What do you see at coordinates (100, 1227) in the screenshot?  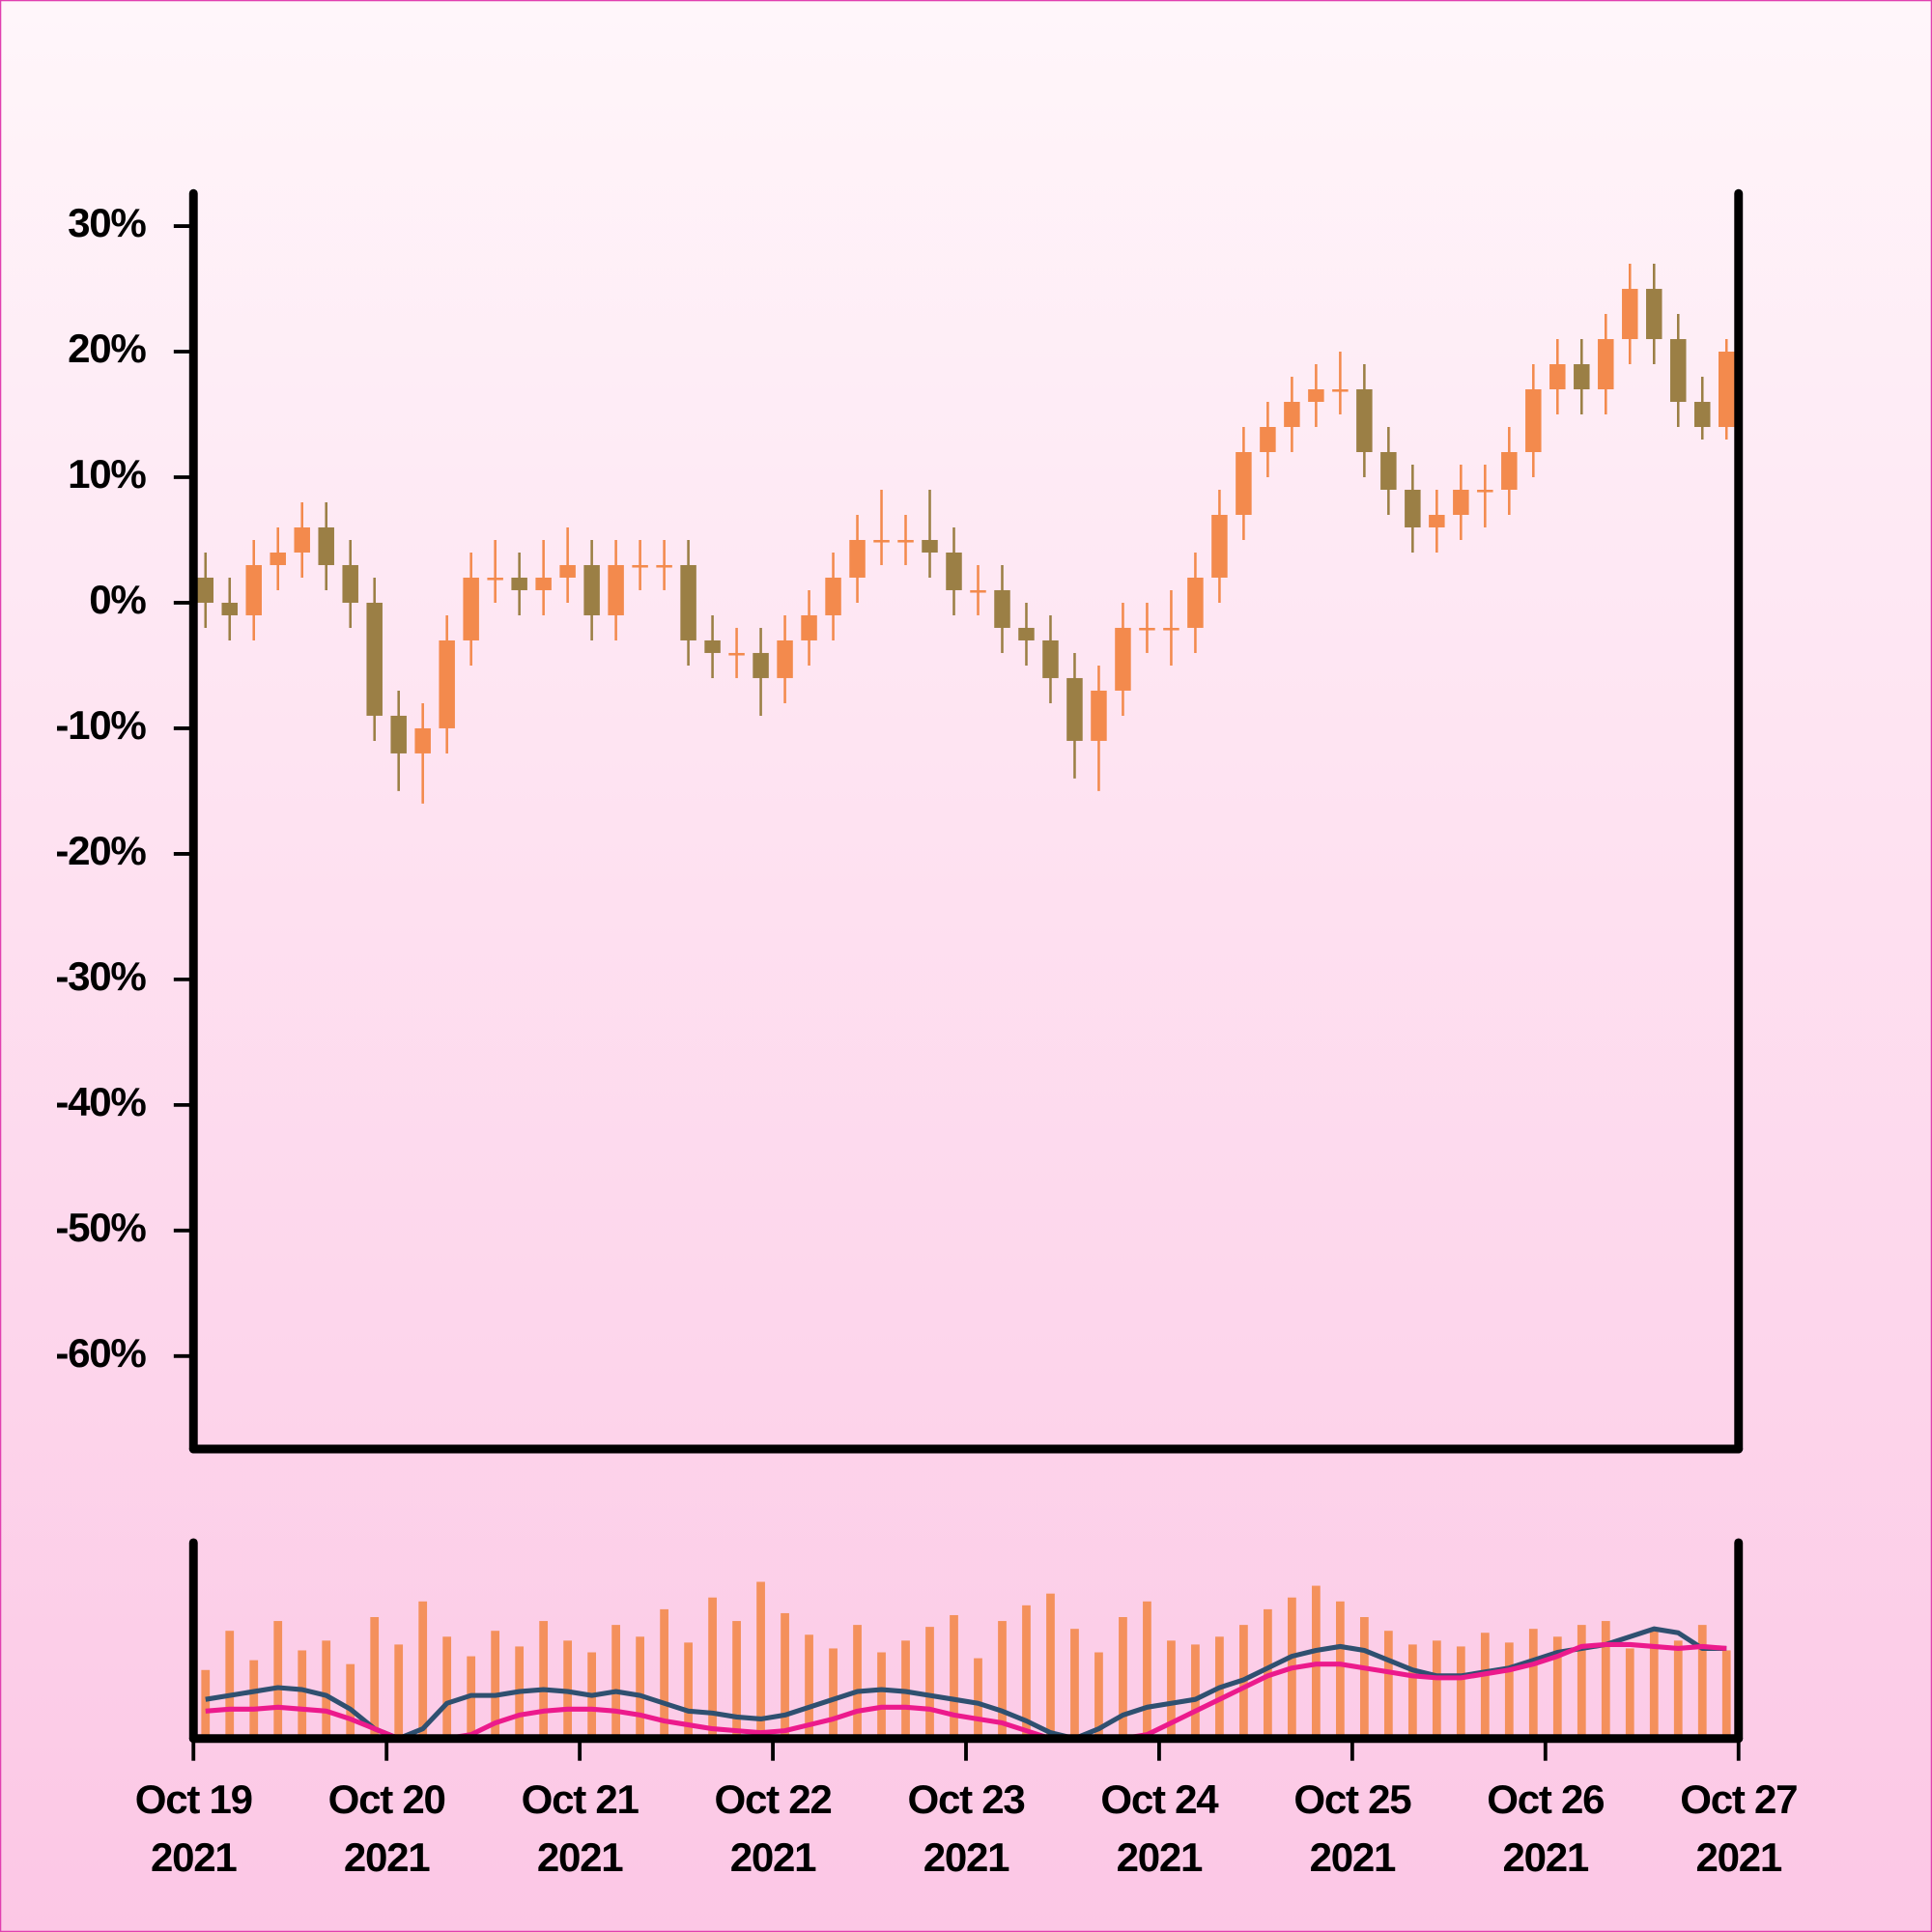 I see `y-tick-label: -50%` at bounding box center [100, 1227].